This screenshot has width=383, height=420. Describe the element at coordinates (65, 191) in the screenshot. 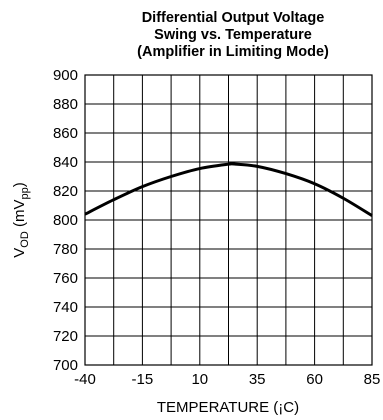

I see `y-tick-label: 820` at that location.